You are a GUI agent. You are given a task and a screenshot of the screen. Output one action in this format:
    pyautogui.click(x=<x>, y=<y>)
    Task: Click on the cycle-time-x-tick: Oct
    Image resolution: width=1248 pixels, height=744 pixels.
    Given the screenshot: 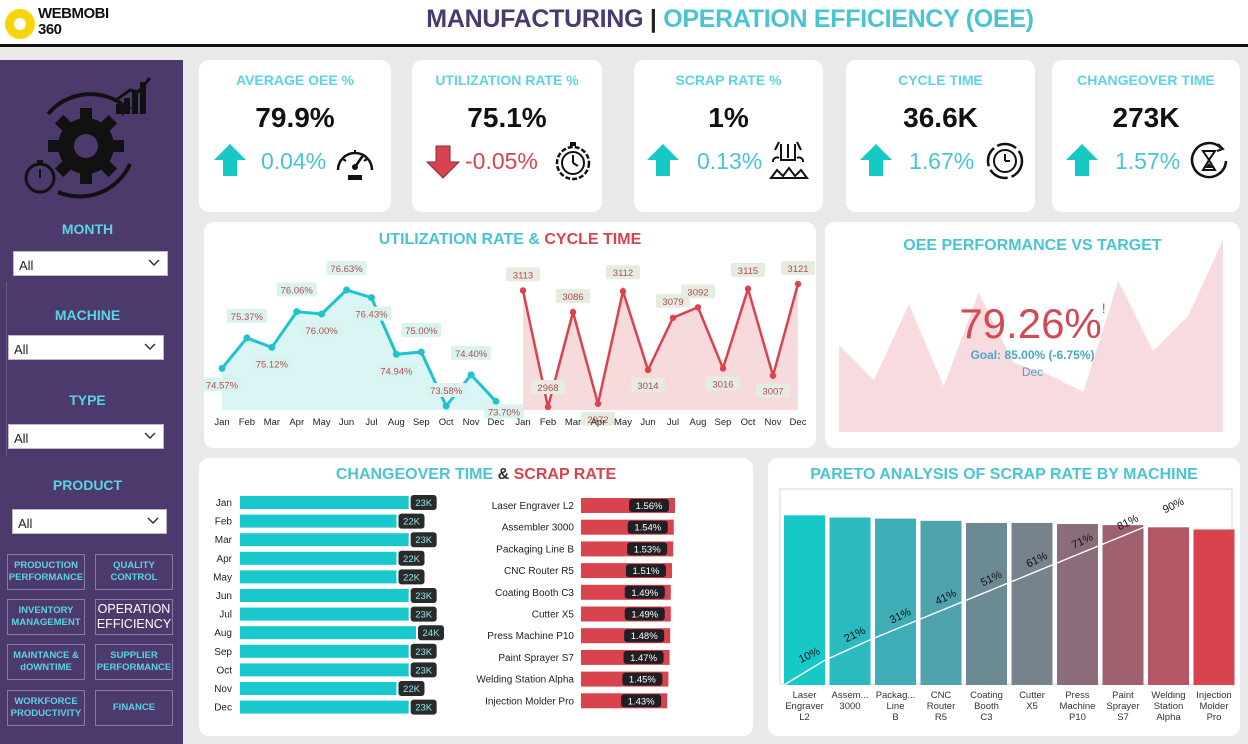 What is the action you would take?
    pyautogui.click(x=748, y=422)
    